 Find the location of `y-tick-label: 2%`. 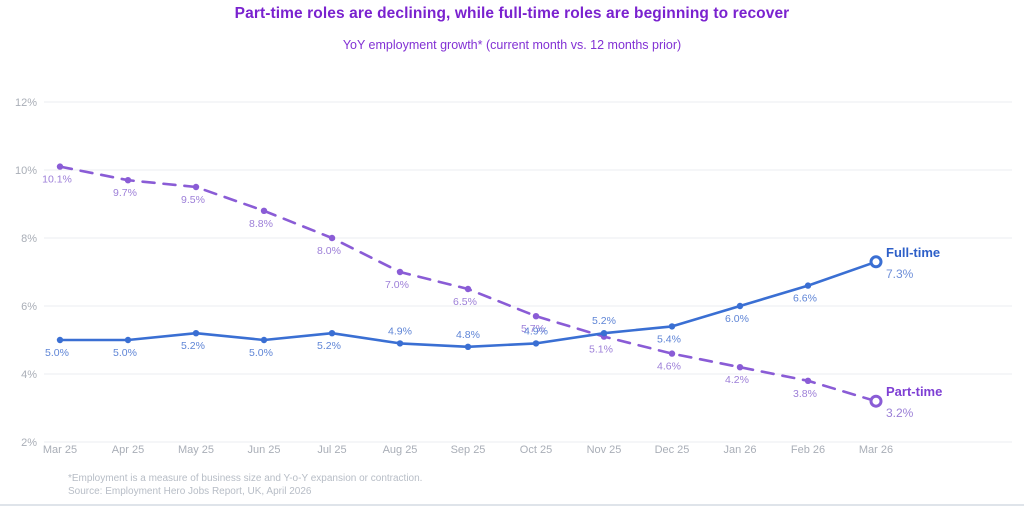

y-tick-label: 2% is located at coordinates (29, 443).